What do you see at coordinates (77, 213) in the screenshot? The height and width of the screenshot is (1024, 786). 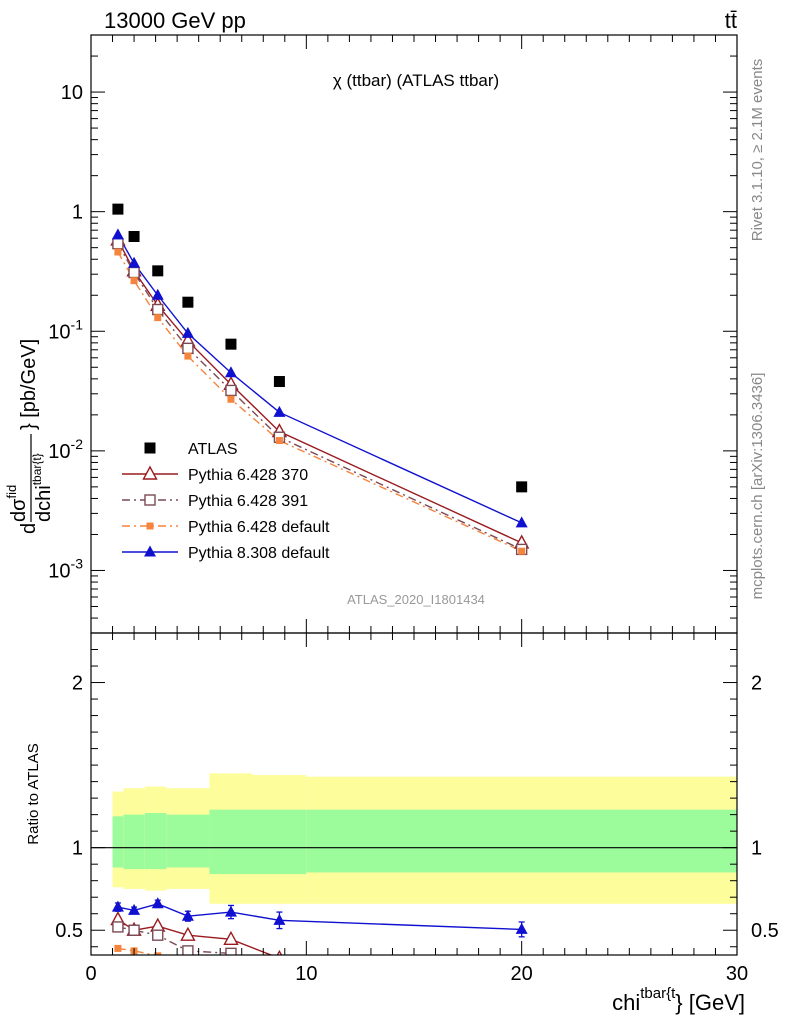 I see `main-y-tick-label: 1` at bounding box center [77, 213].